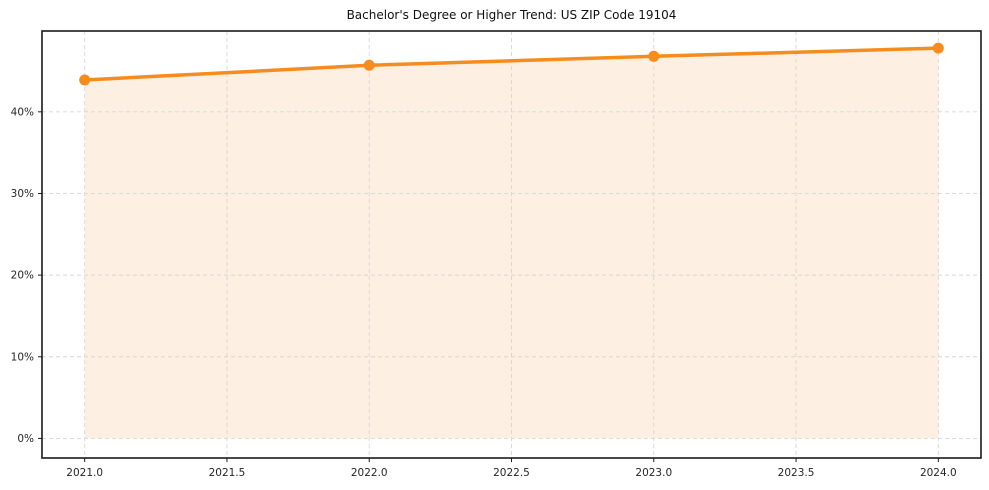 This screenshot has width=989, height=490. What do you see at coordinates (796, 473) in the screenshot?
I see `x-tick-label: 2023.5` at bounding box center [796, 473].